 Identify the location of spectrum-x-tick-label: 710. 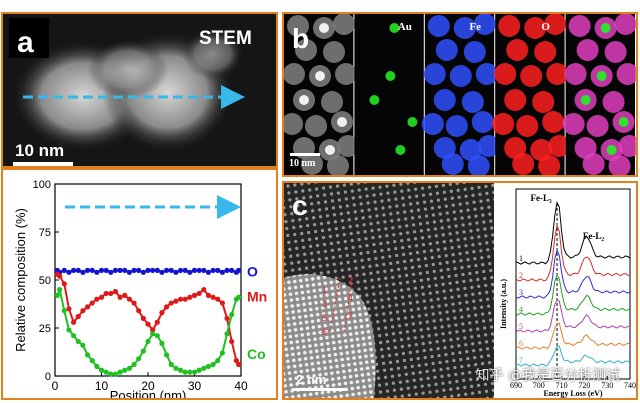
(562, 385).